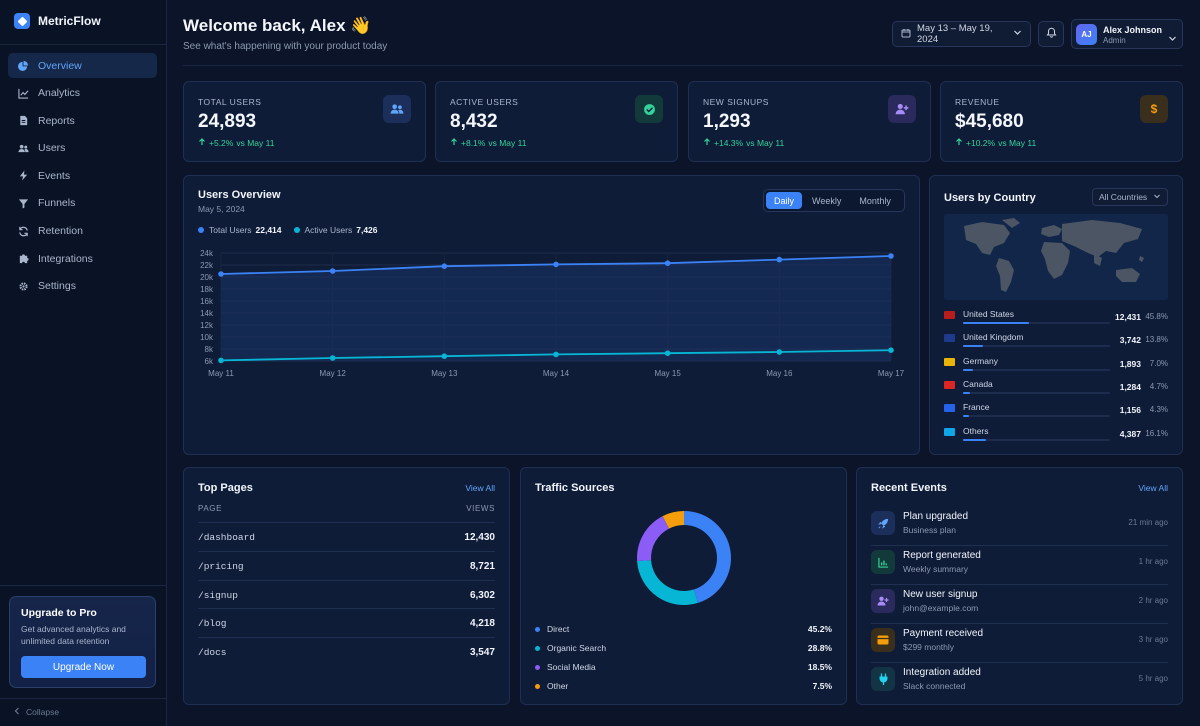 The height and width of the screenshot is (726, 1200). What do you see at coordinates (36, 712) in the screenshot?
I see `collapse-button: Collapse` at bounding box center [36, 712].